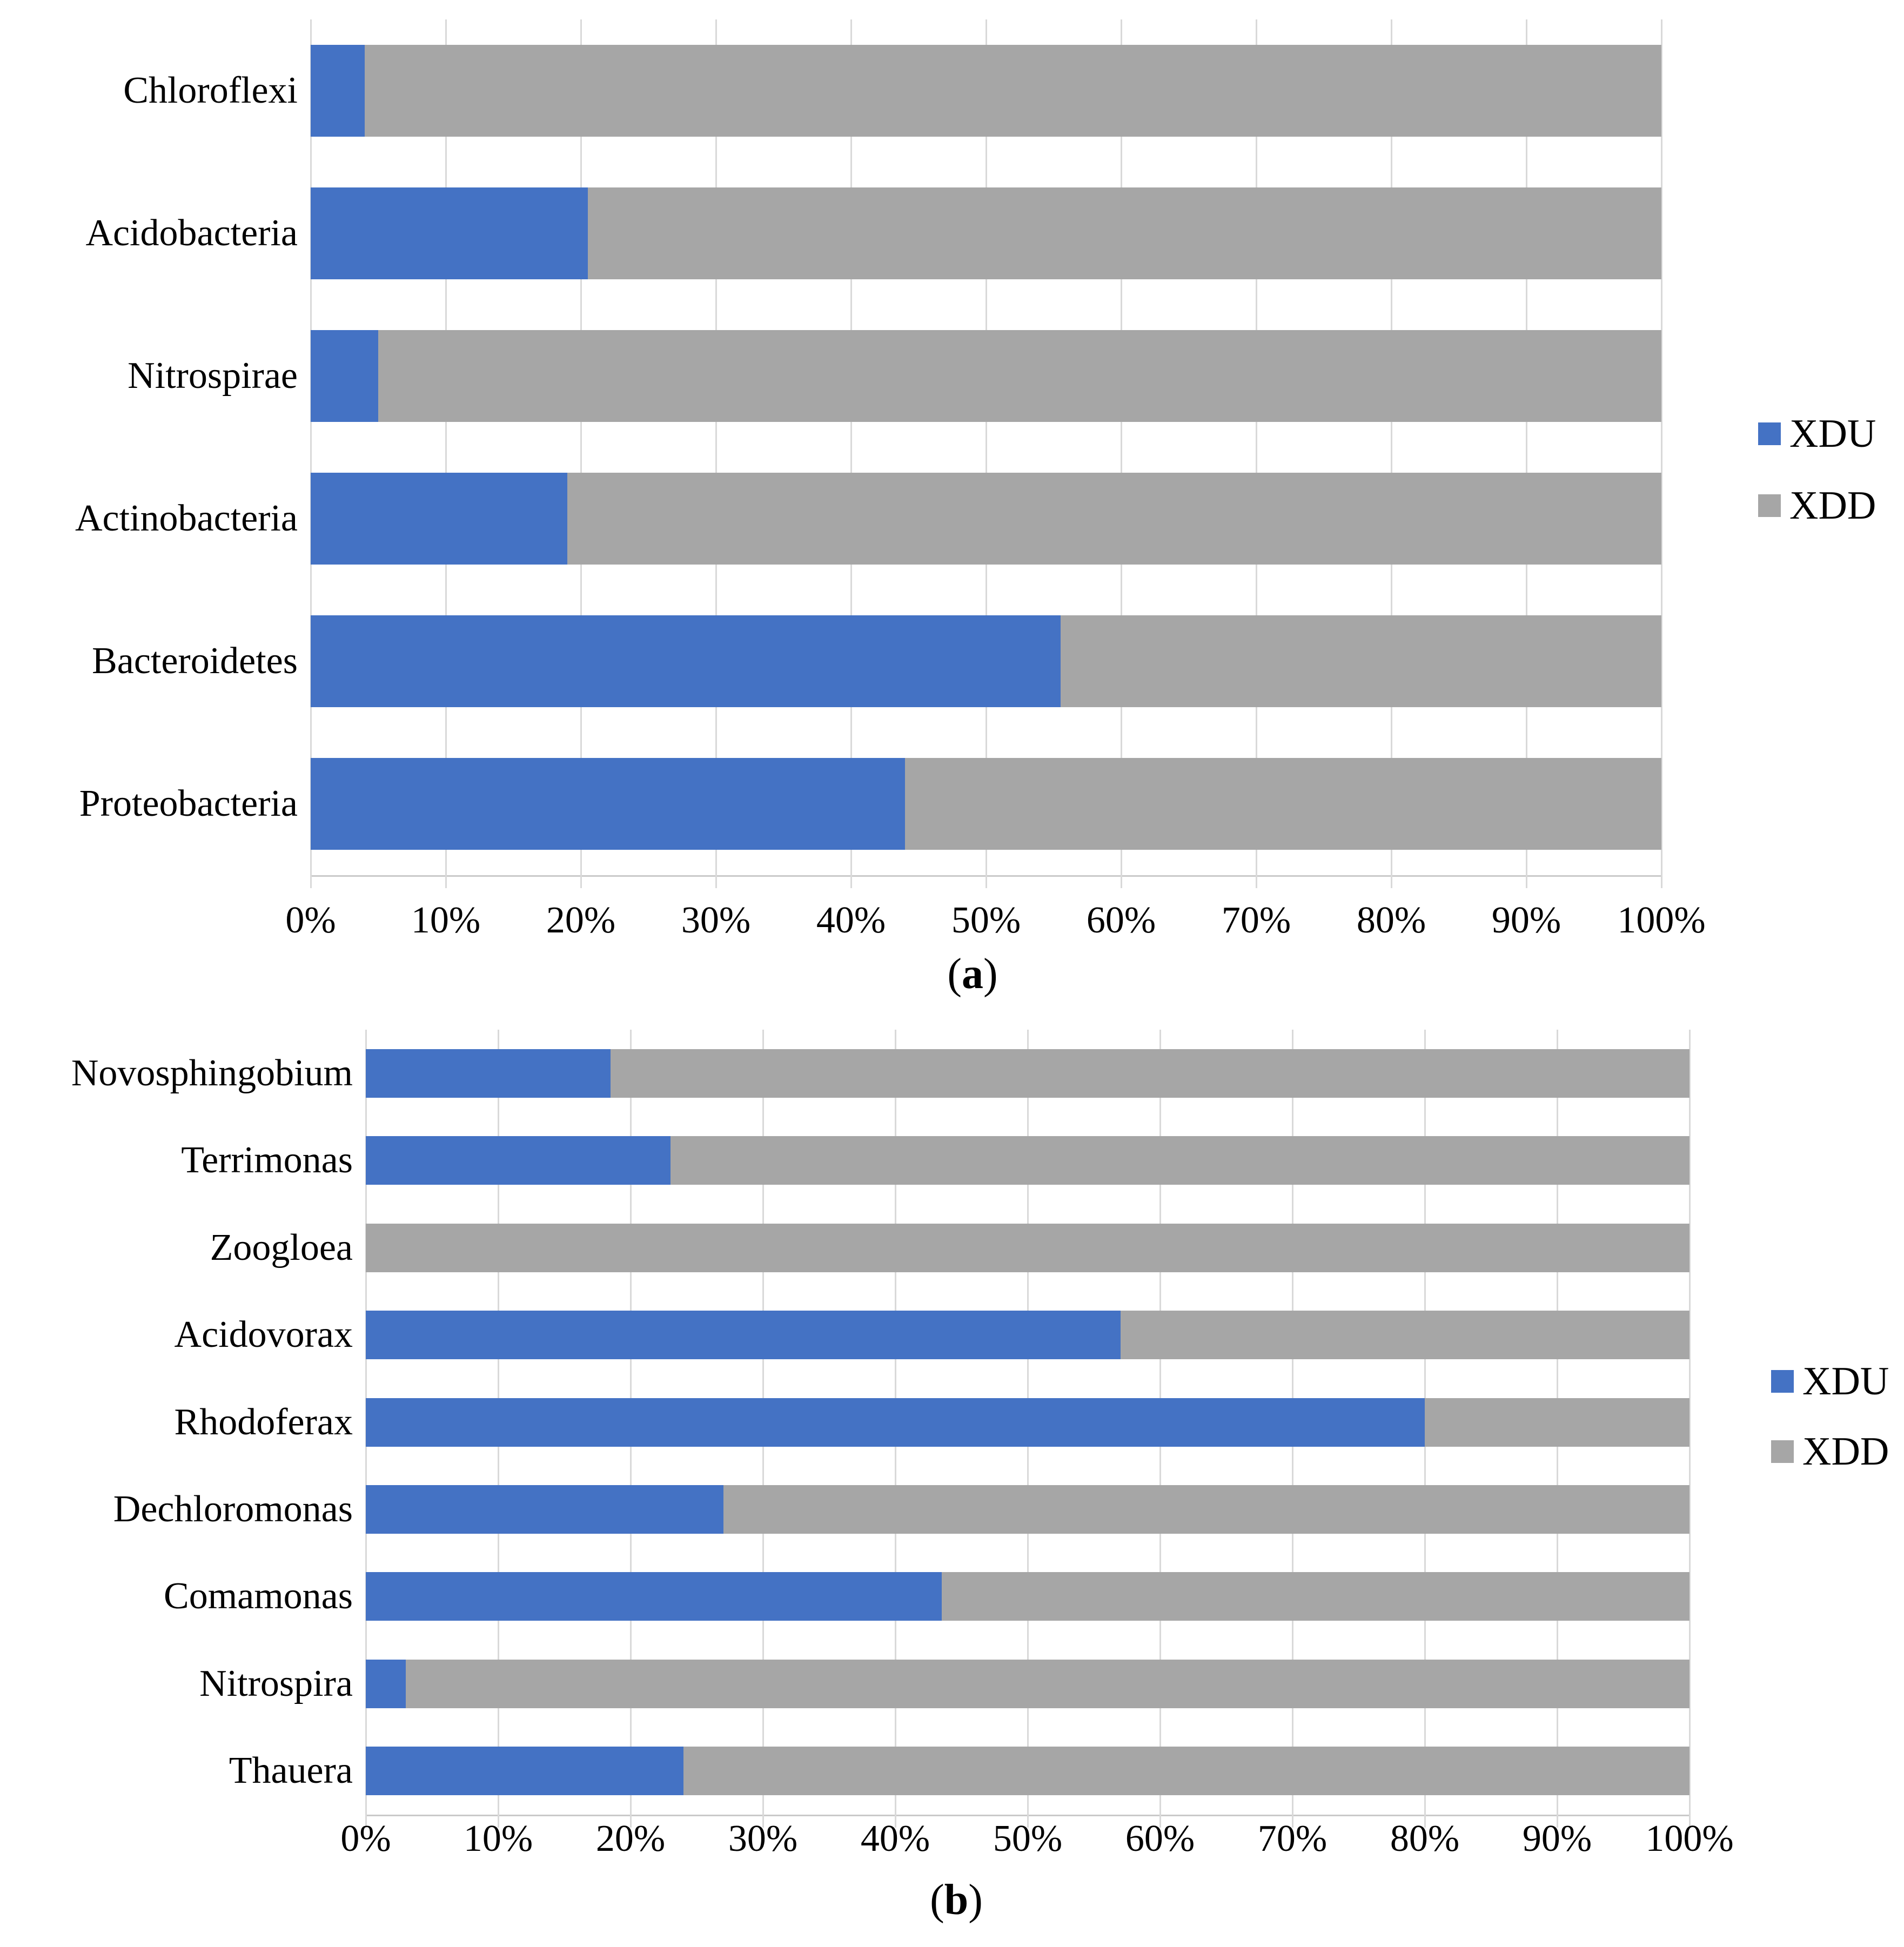  I want to click on chart-a-caption: (a), so click(972, 974).